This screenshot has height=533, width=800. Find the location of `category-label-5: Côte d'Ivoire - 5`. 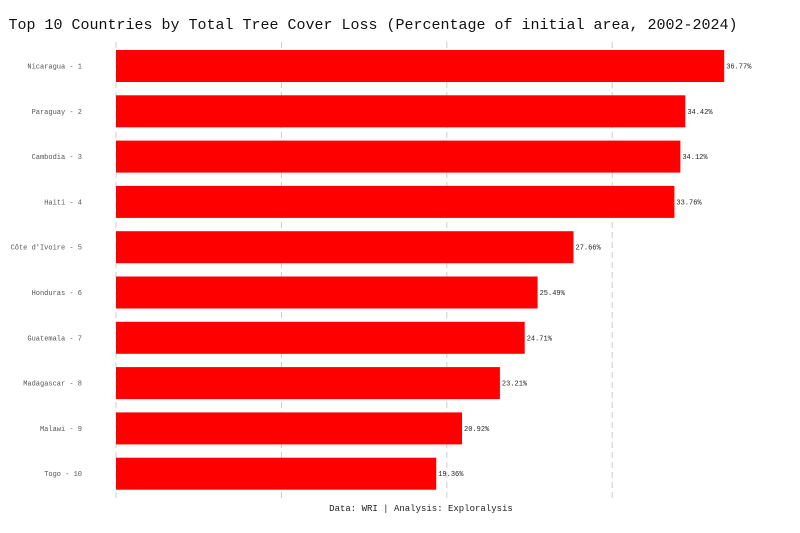

category-label-5: Côte d'Ivoire - 5 is located at coordinates (46, 249).